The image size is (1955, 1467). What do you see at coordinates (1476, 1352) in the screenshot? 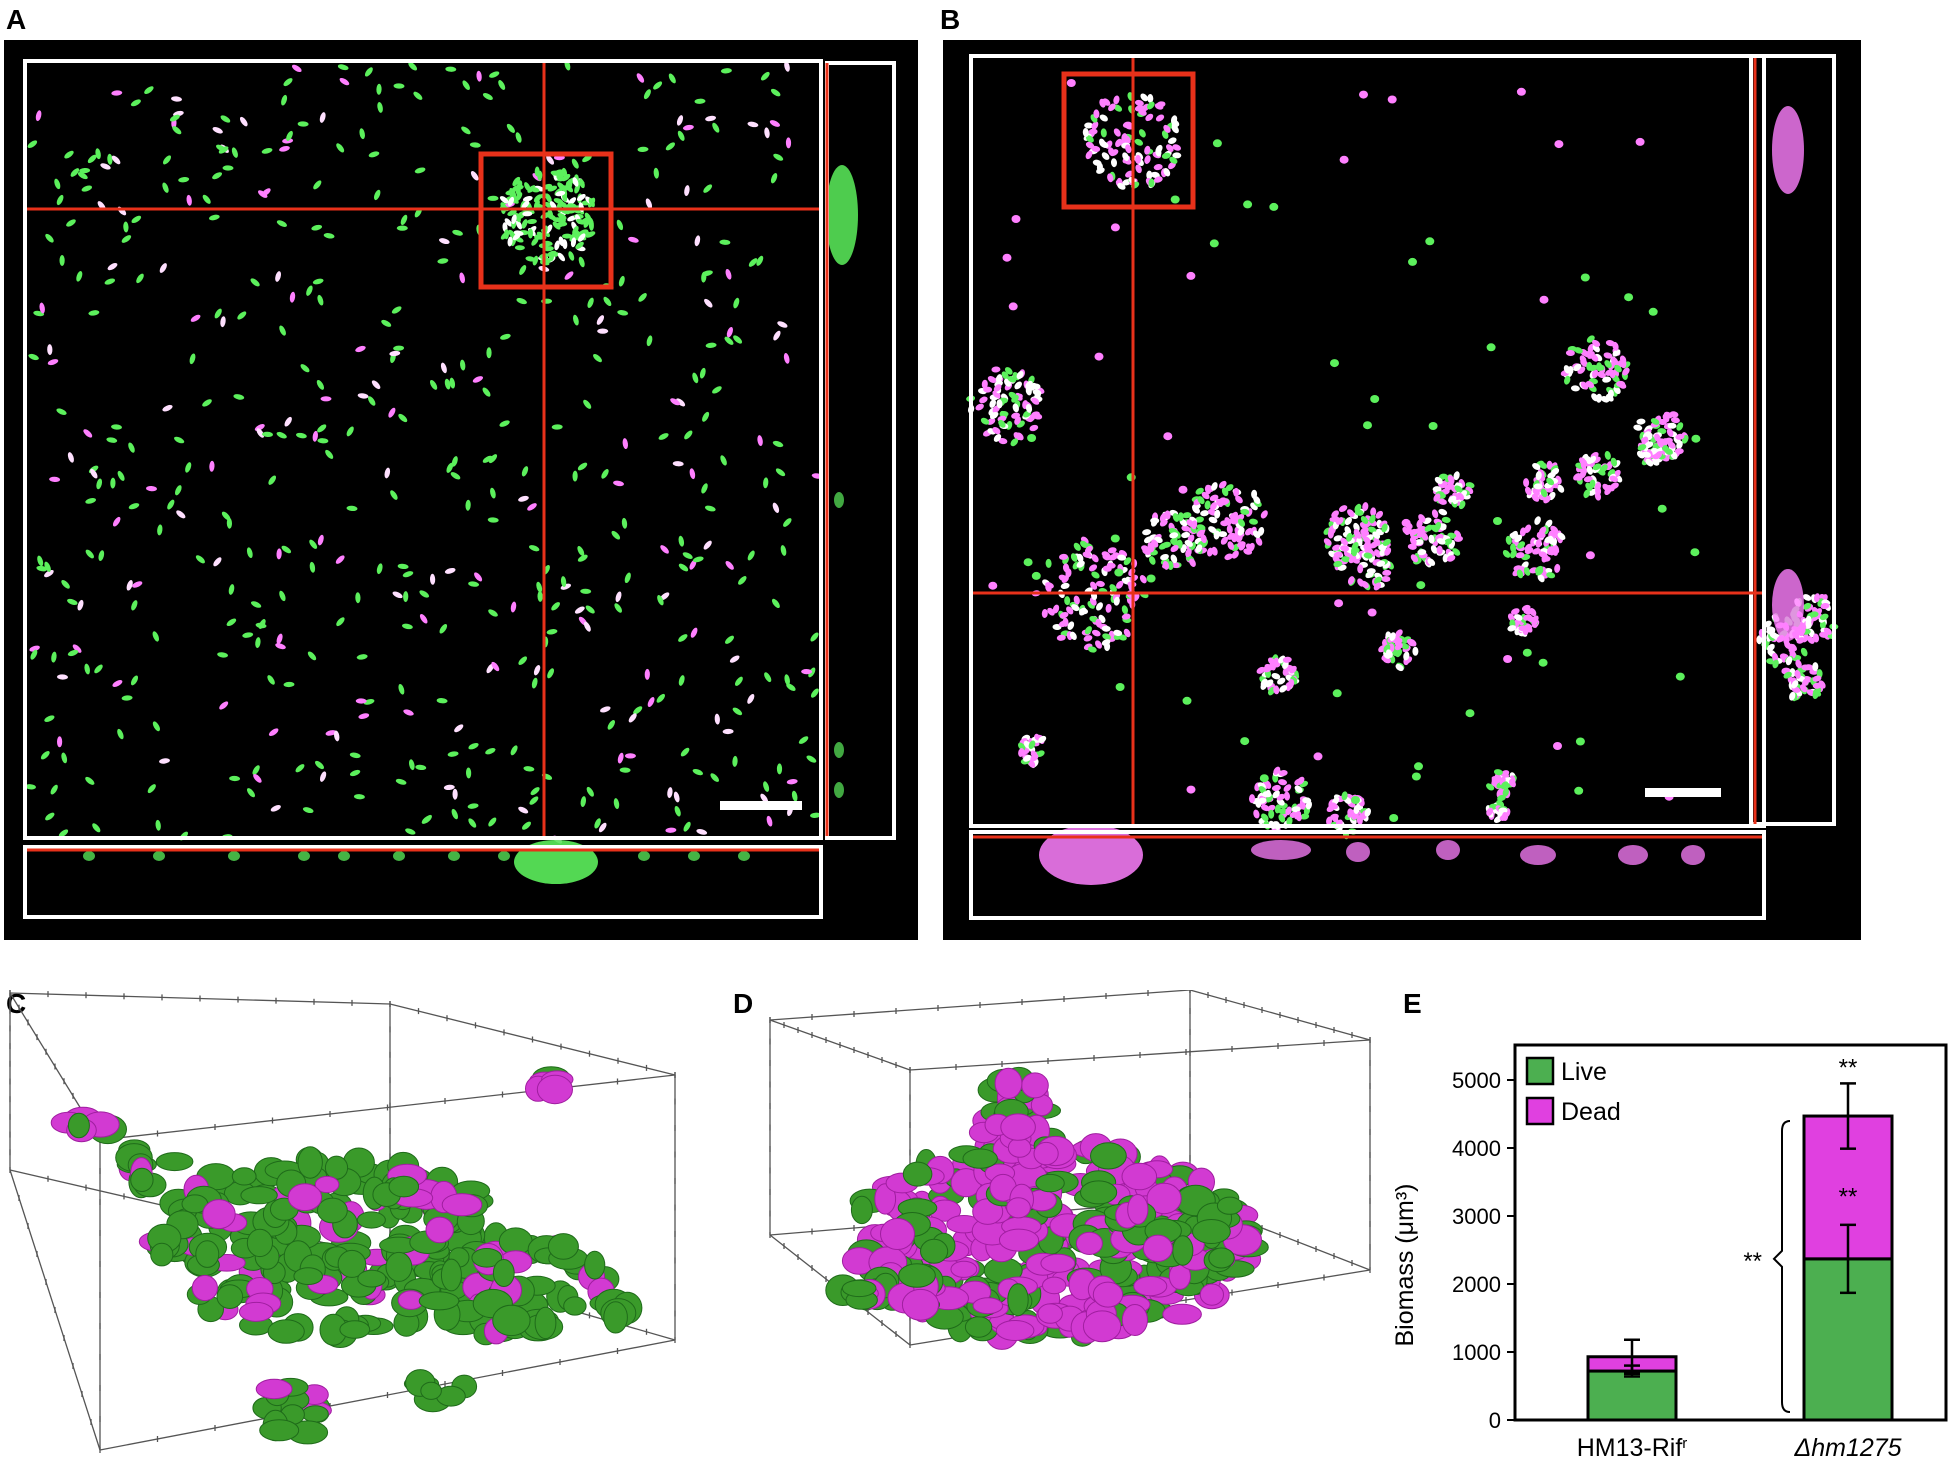
I see `y-tick-label: 1000` at bounding box center [1476, 1352].